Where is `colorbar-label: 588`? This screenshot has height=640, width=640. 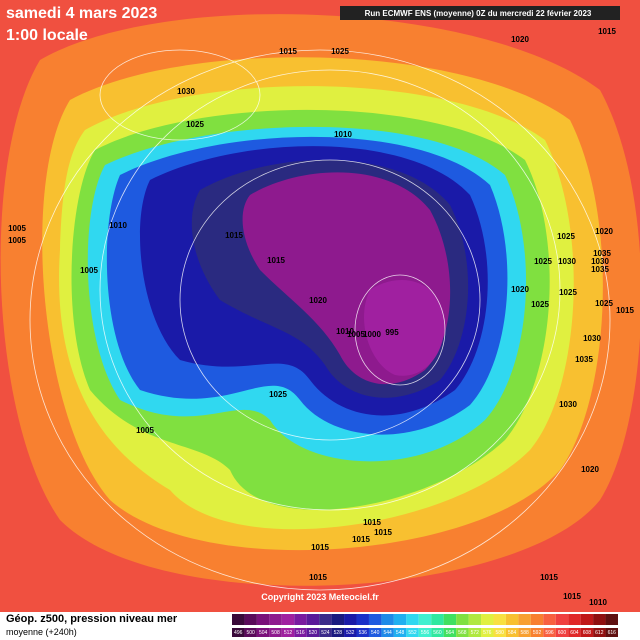 colorbar-label: 588 is located at coordinates (524, 633).